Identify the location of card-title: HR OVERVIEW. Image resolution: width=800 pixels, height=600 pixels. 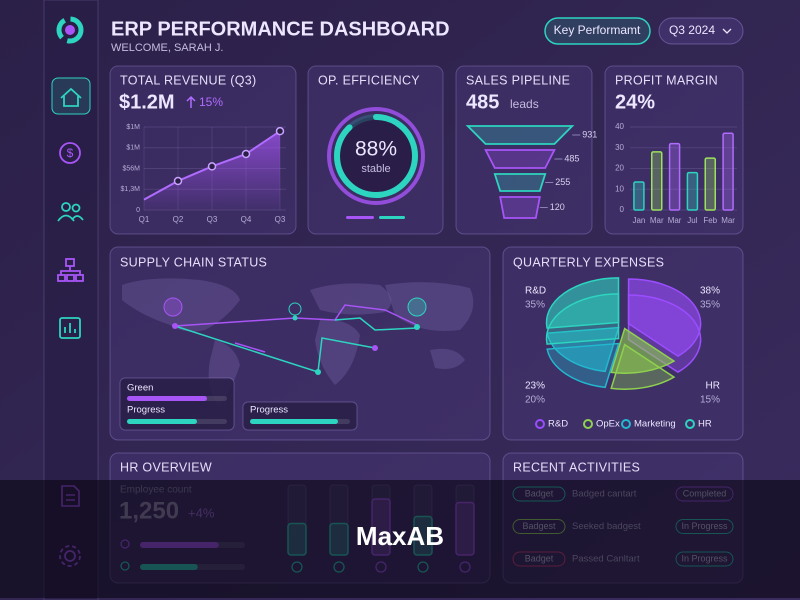
(166, 467).